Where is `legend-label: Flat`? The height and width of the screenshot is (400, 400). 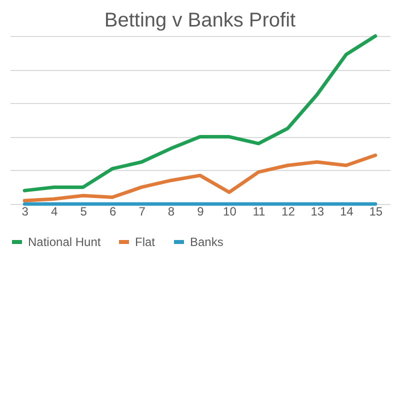
legend-label: Flat is located at coordinates (145, 242).